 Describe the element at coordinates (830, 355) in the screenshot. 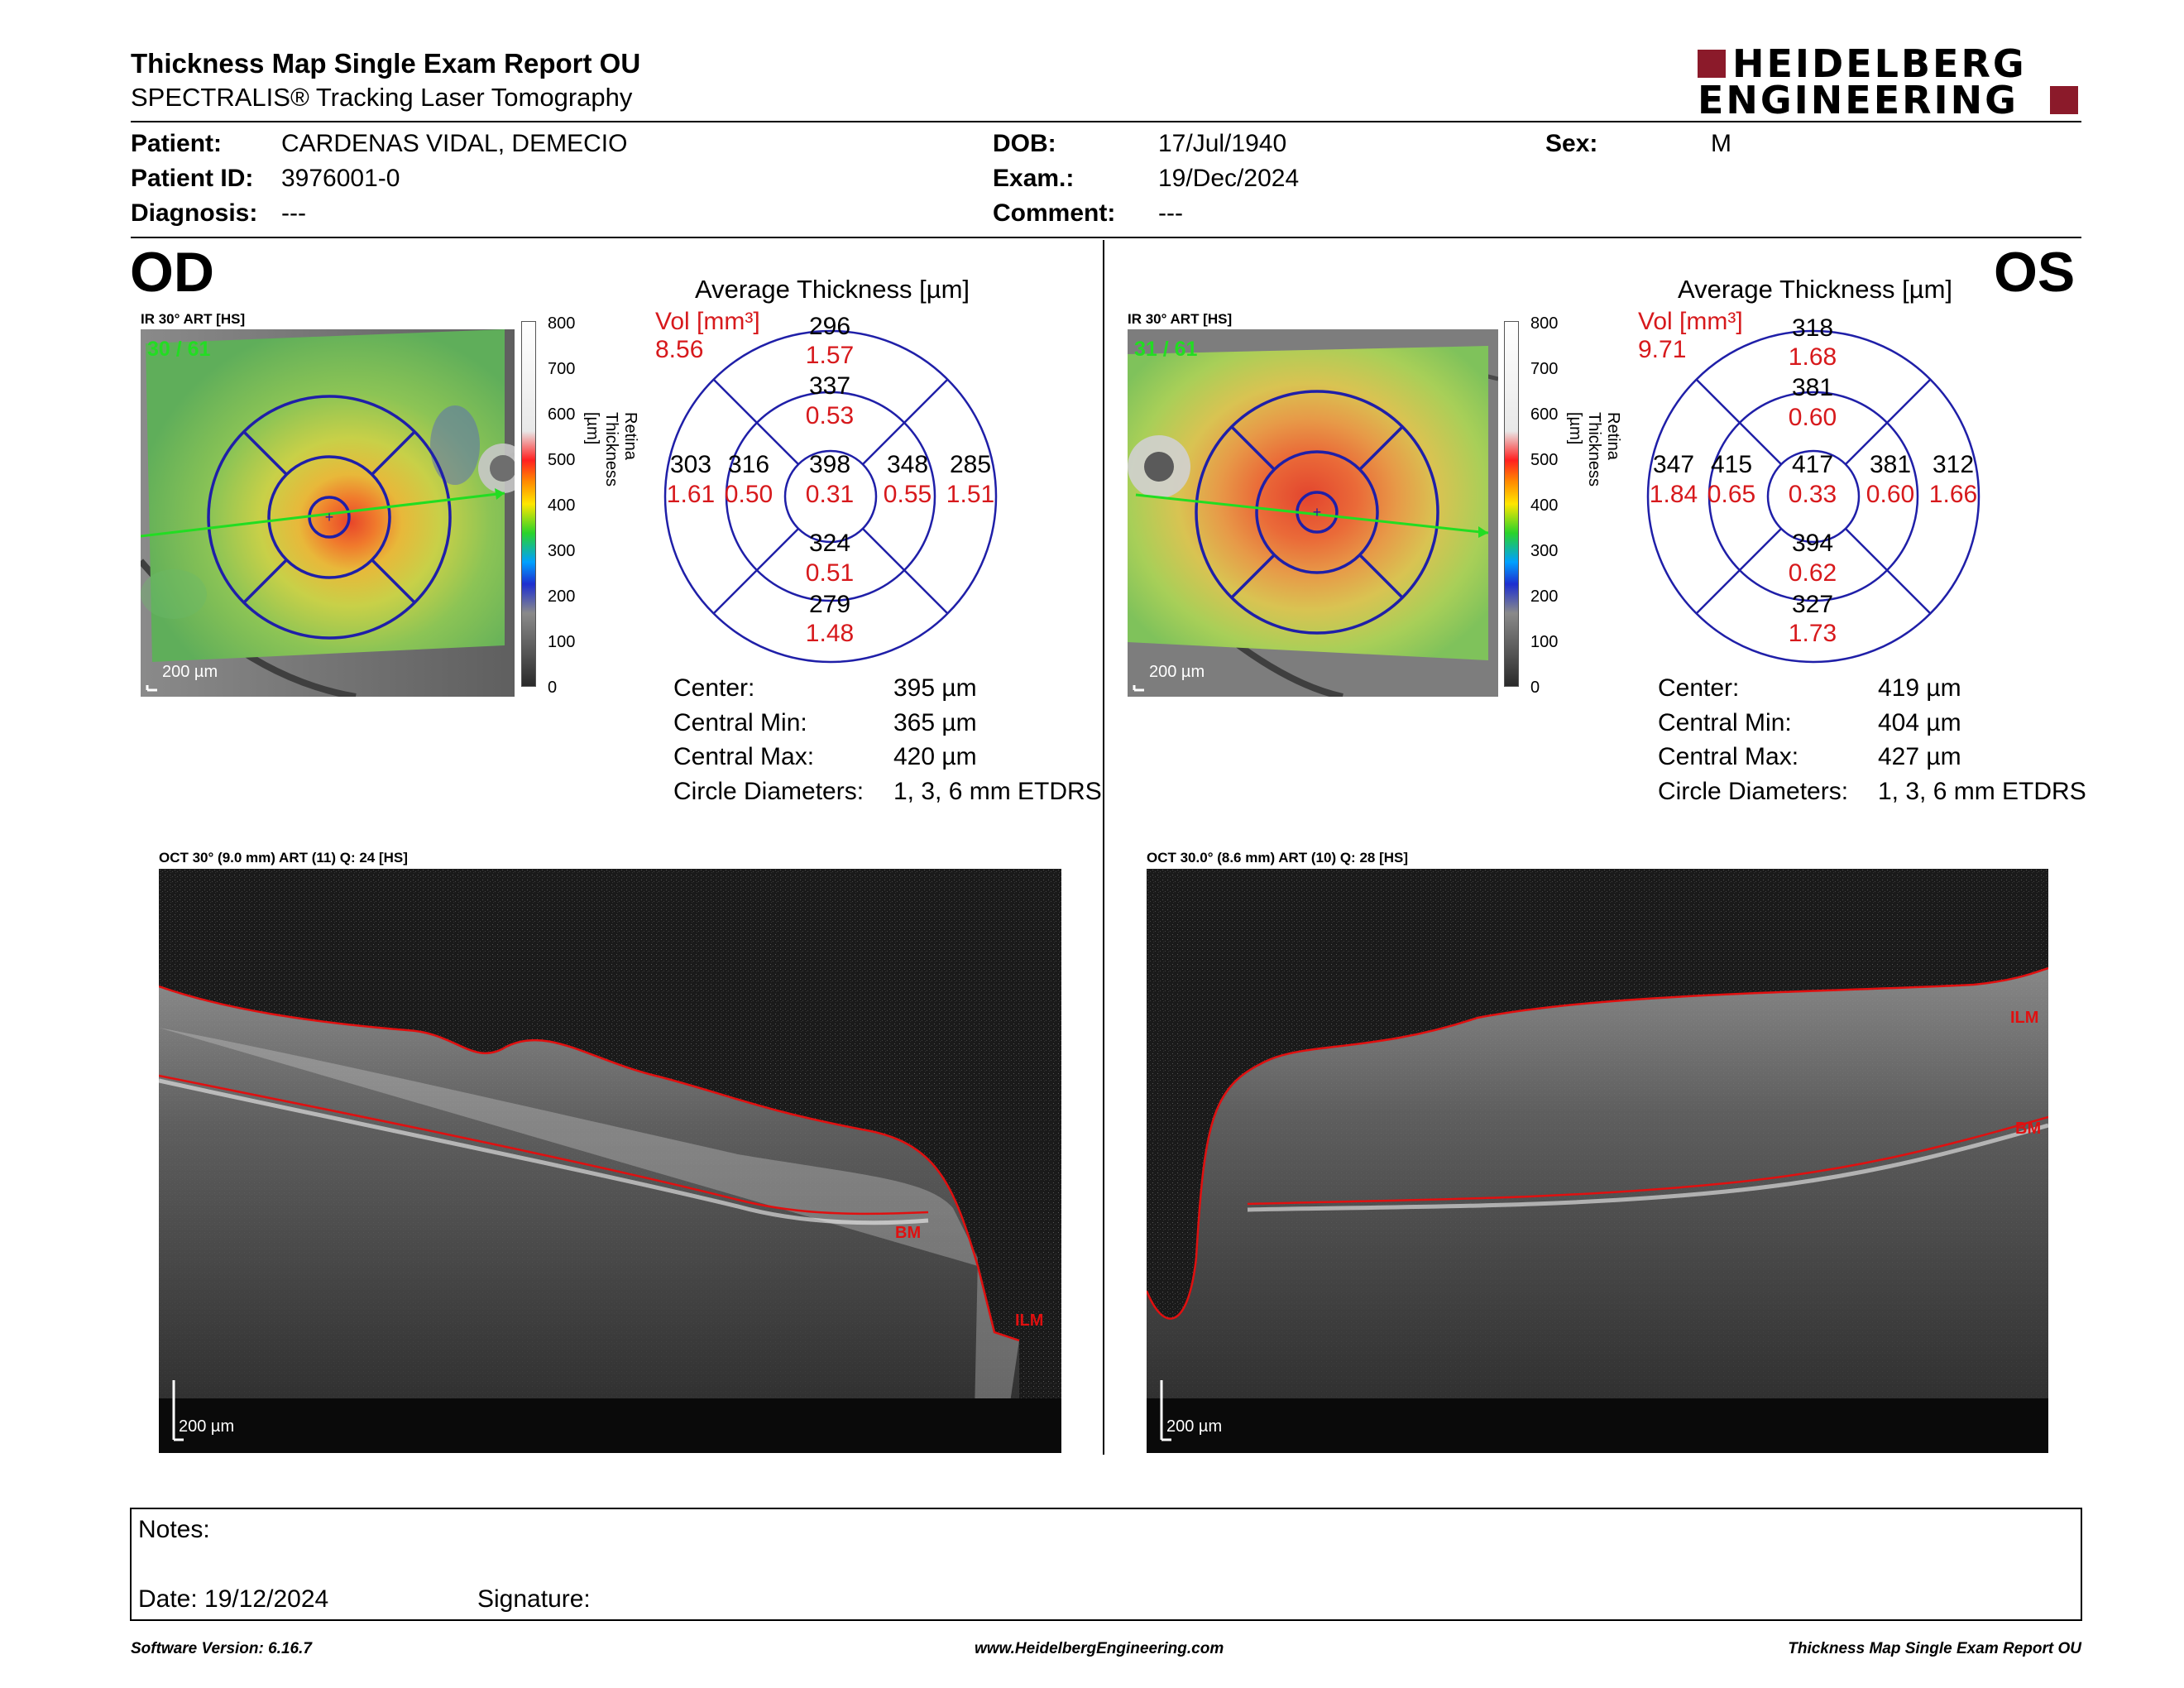

I see `od-outer-sup-volume: 1.57` at that location.